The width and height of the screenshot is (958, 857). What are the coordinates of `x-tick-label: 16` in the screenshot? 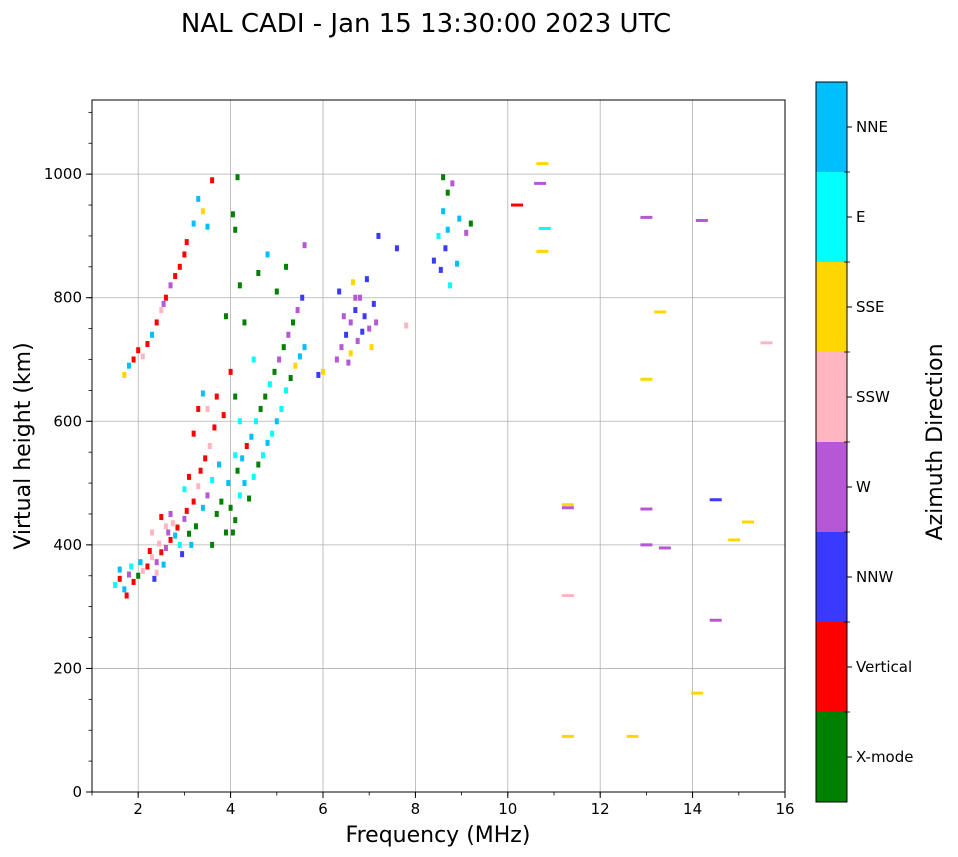 It's located at (784, 809).